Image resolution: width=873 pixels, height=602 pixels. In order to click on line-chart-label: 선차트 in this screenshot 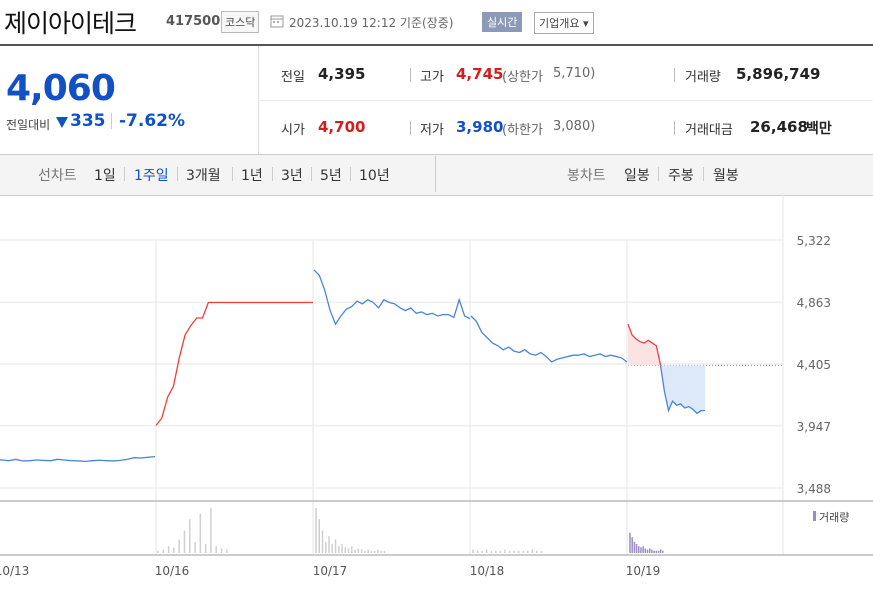, I will do `click(57, 176)`.